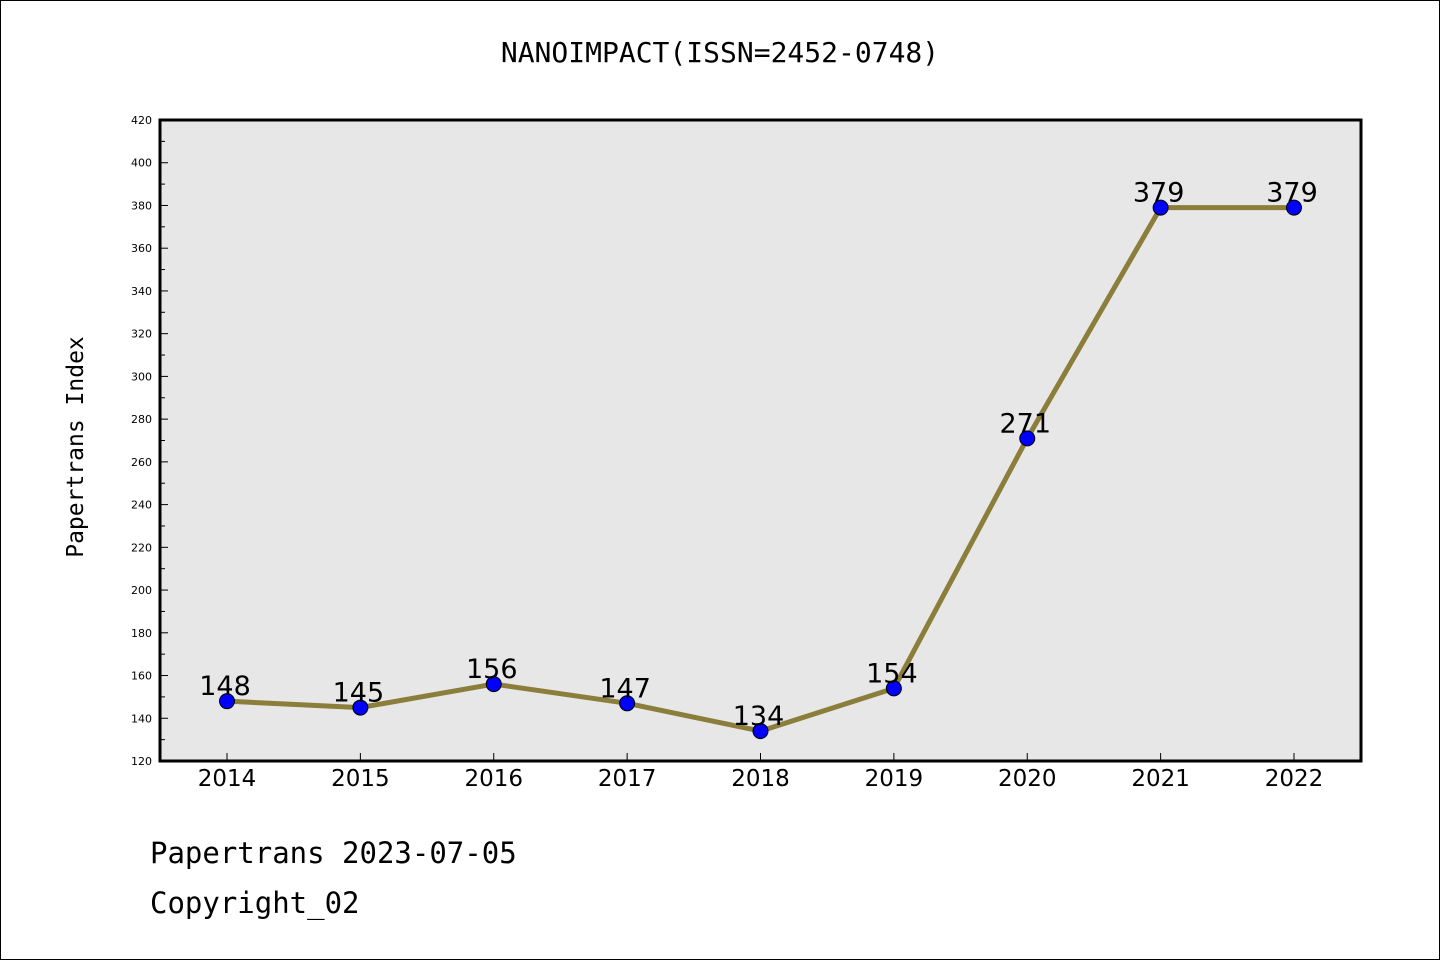 This screenshot has width=1440, height=960. I want to click on x-tick-label: 2018, so click(760, 779).